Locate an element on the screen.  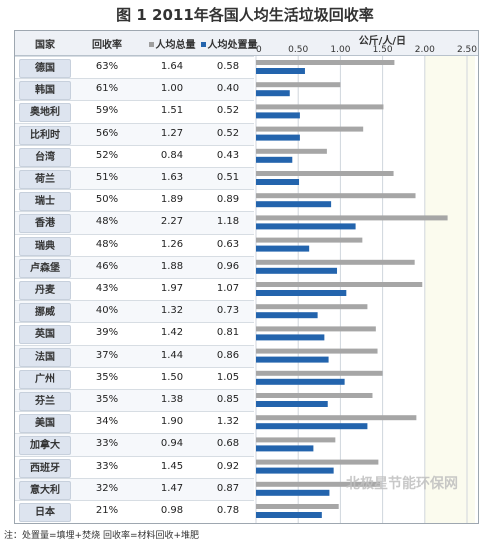
total-value: 1.51 is located at coordinates (172, 111).